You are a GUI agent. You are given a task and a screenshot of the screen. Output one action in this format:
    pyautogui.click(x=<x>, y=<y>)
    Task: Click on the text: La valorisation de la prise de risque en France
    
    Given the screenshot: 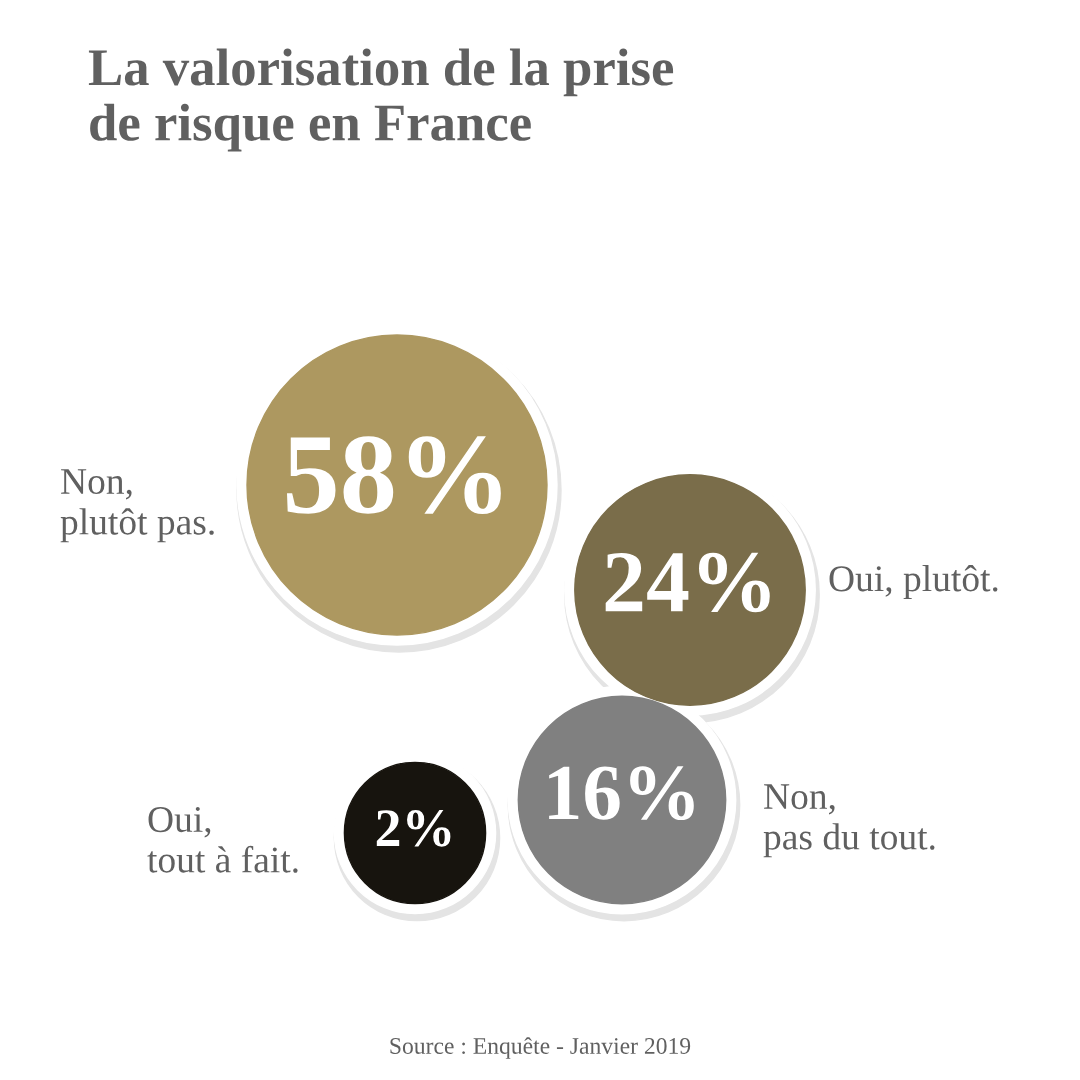 What is the action you would take?
    pyautogui.click(x=381, y=100)
    